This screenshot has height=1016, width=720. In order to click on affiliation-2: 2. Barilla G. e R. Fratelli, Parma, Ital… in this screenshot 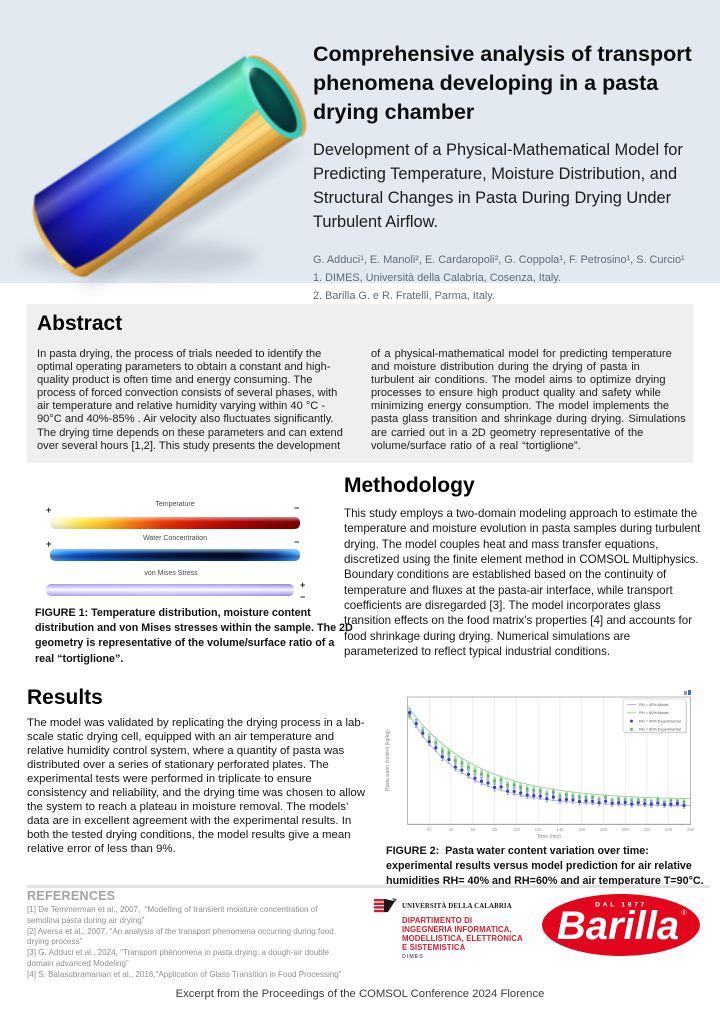, I will do `click(404, 296)`.